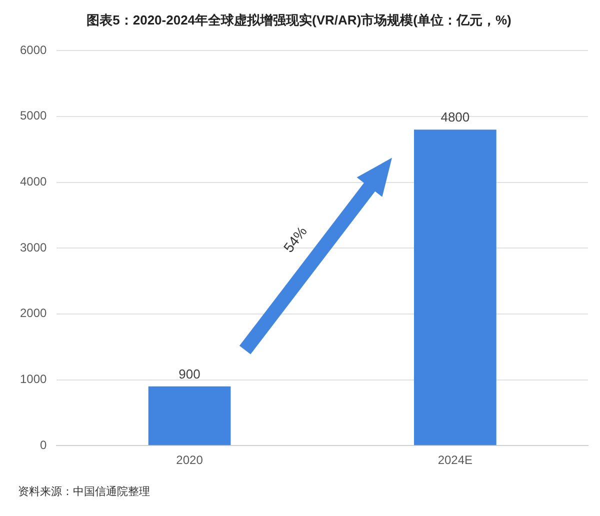  What do you see at coordinates (299, 20) in the screenshot?
I see `chart-title: 图表5：2020-2024年全球虚拟增强现实(VR/AR)市场规模(单位：亿元，%)` at bounding box center [299, 20].